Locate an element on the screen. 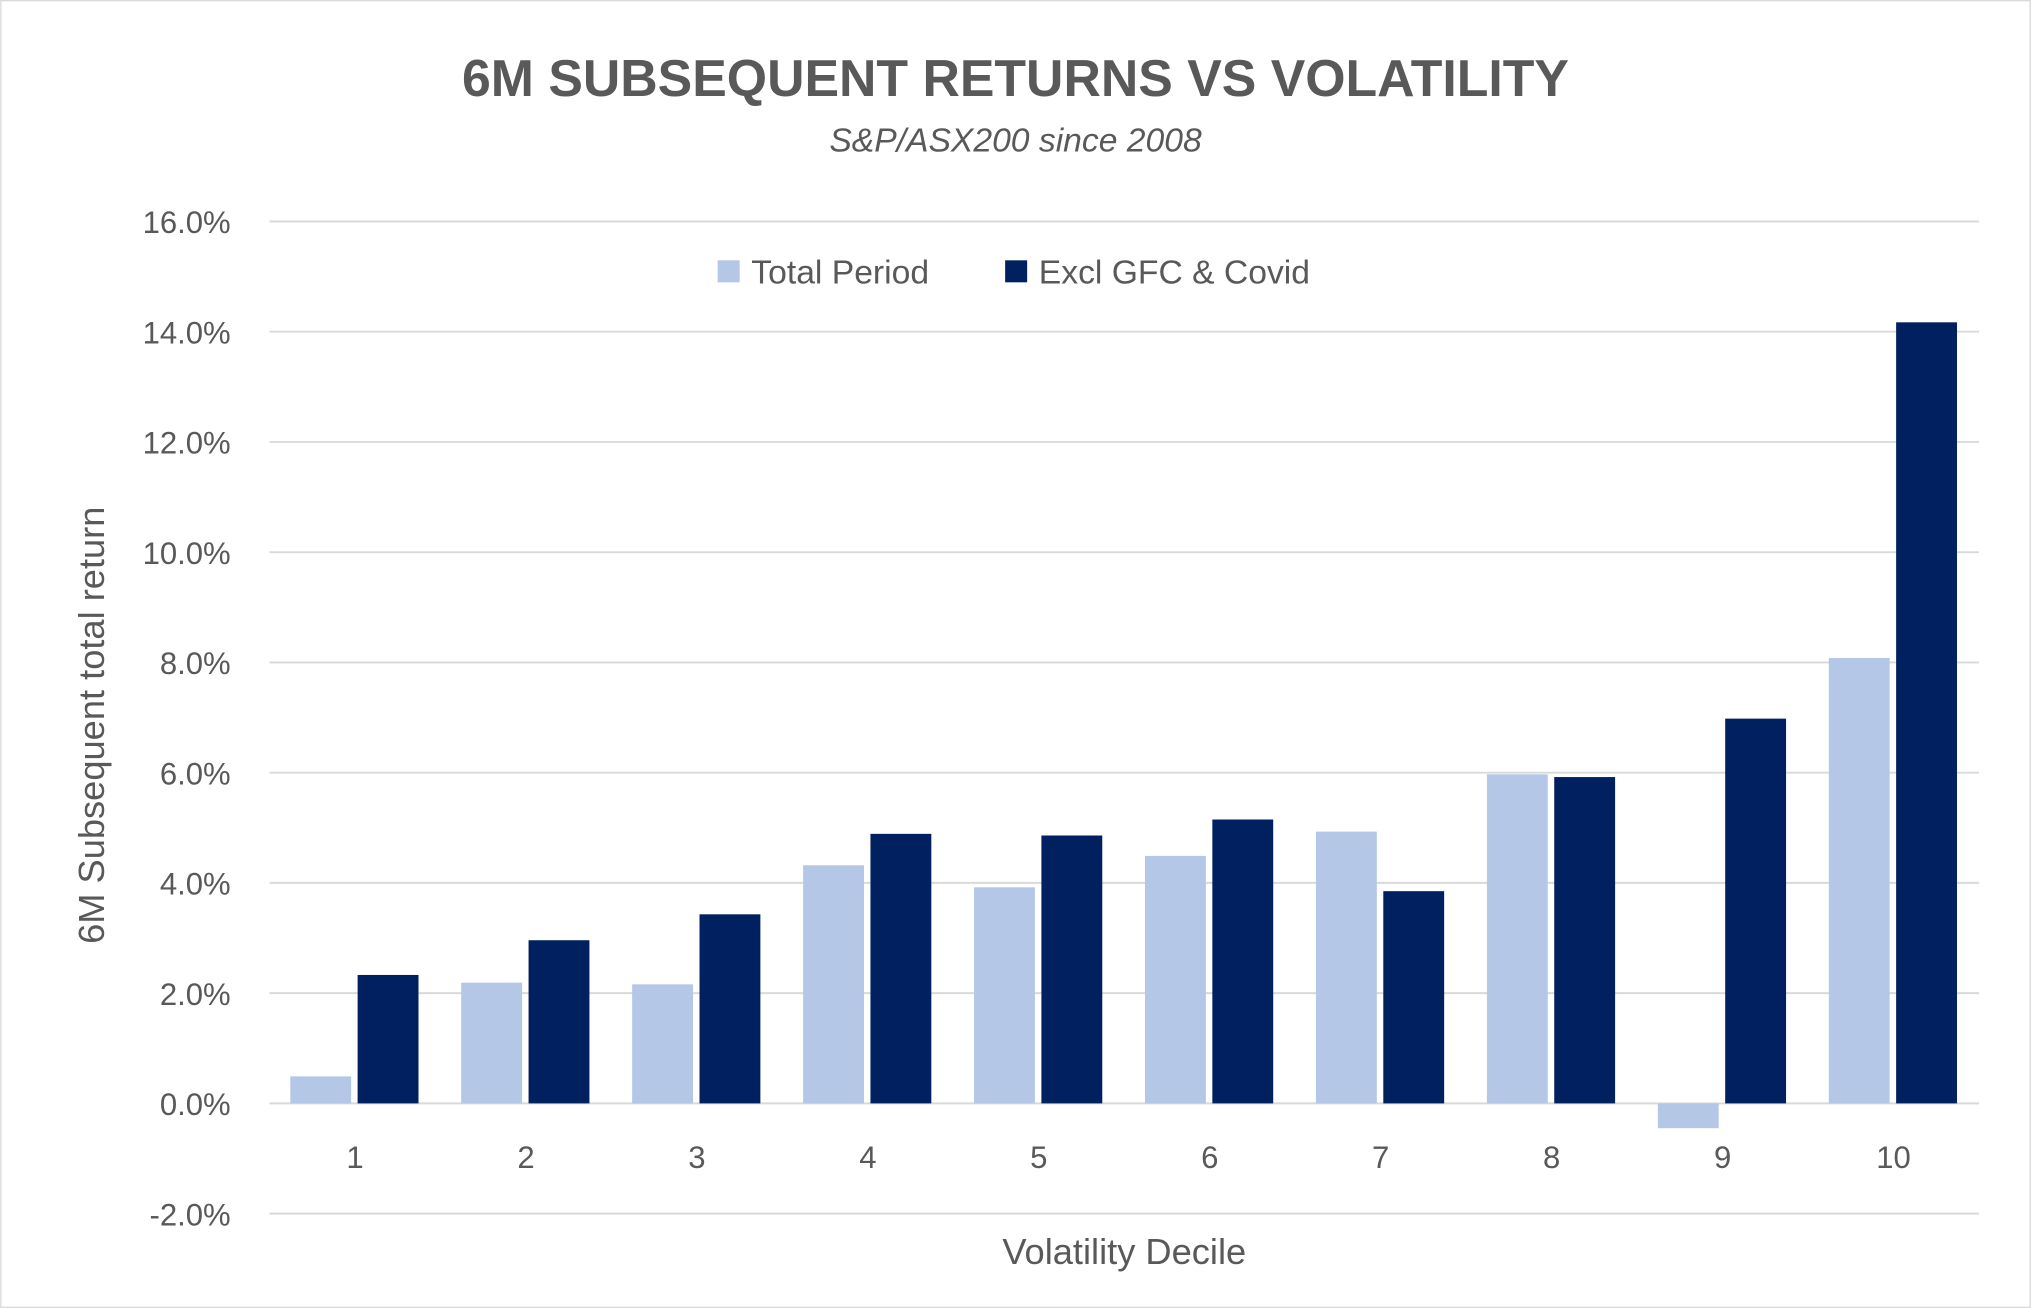 The image size is (2031, 1308). chart-subtitle: S&P/ASX200 since 2008 is located at coordinates (1015, 141).